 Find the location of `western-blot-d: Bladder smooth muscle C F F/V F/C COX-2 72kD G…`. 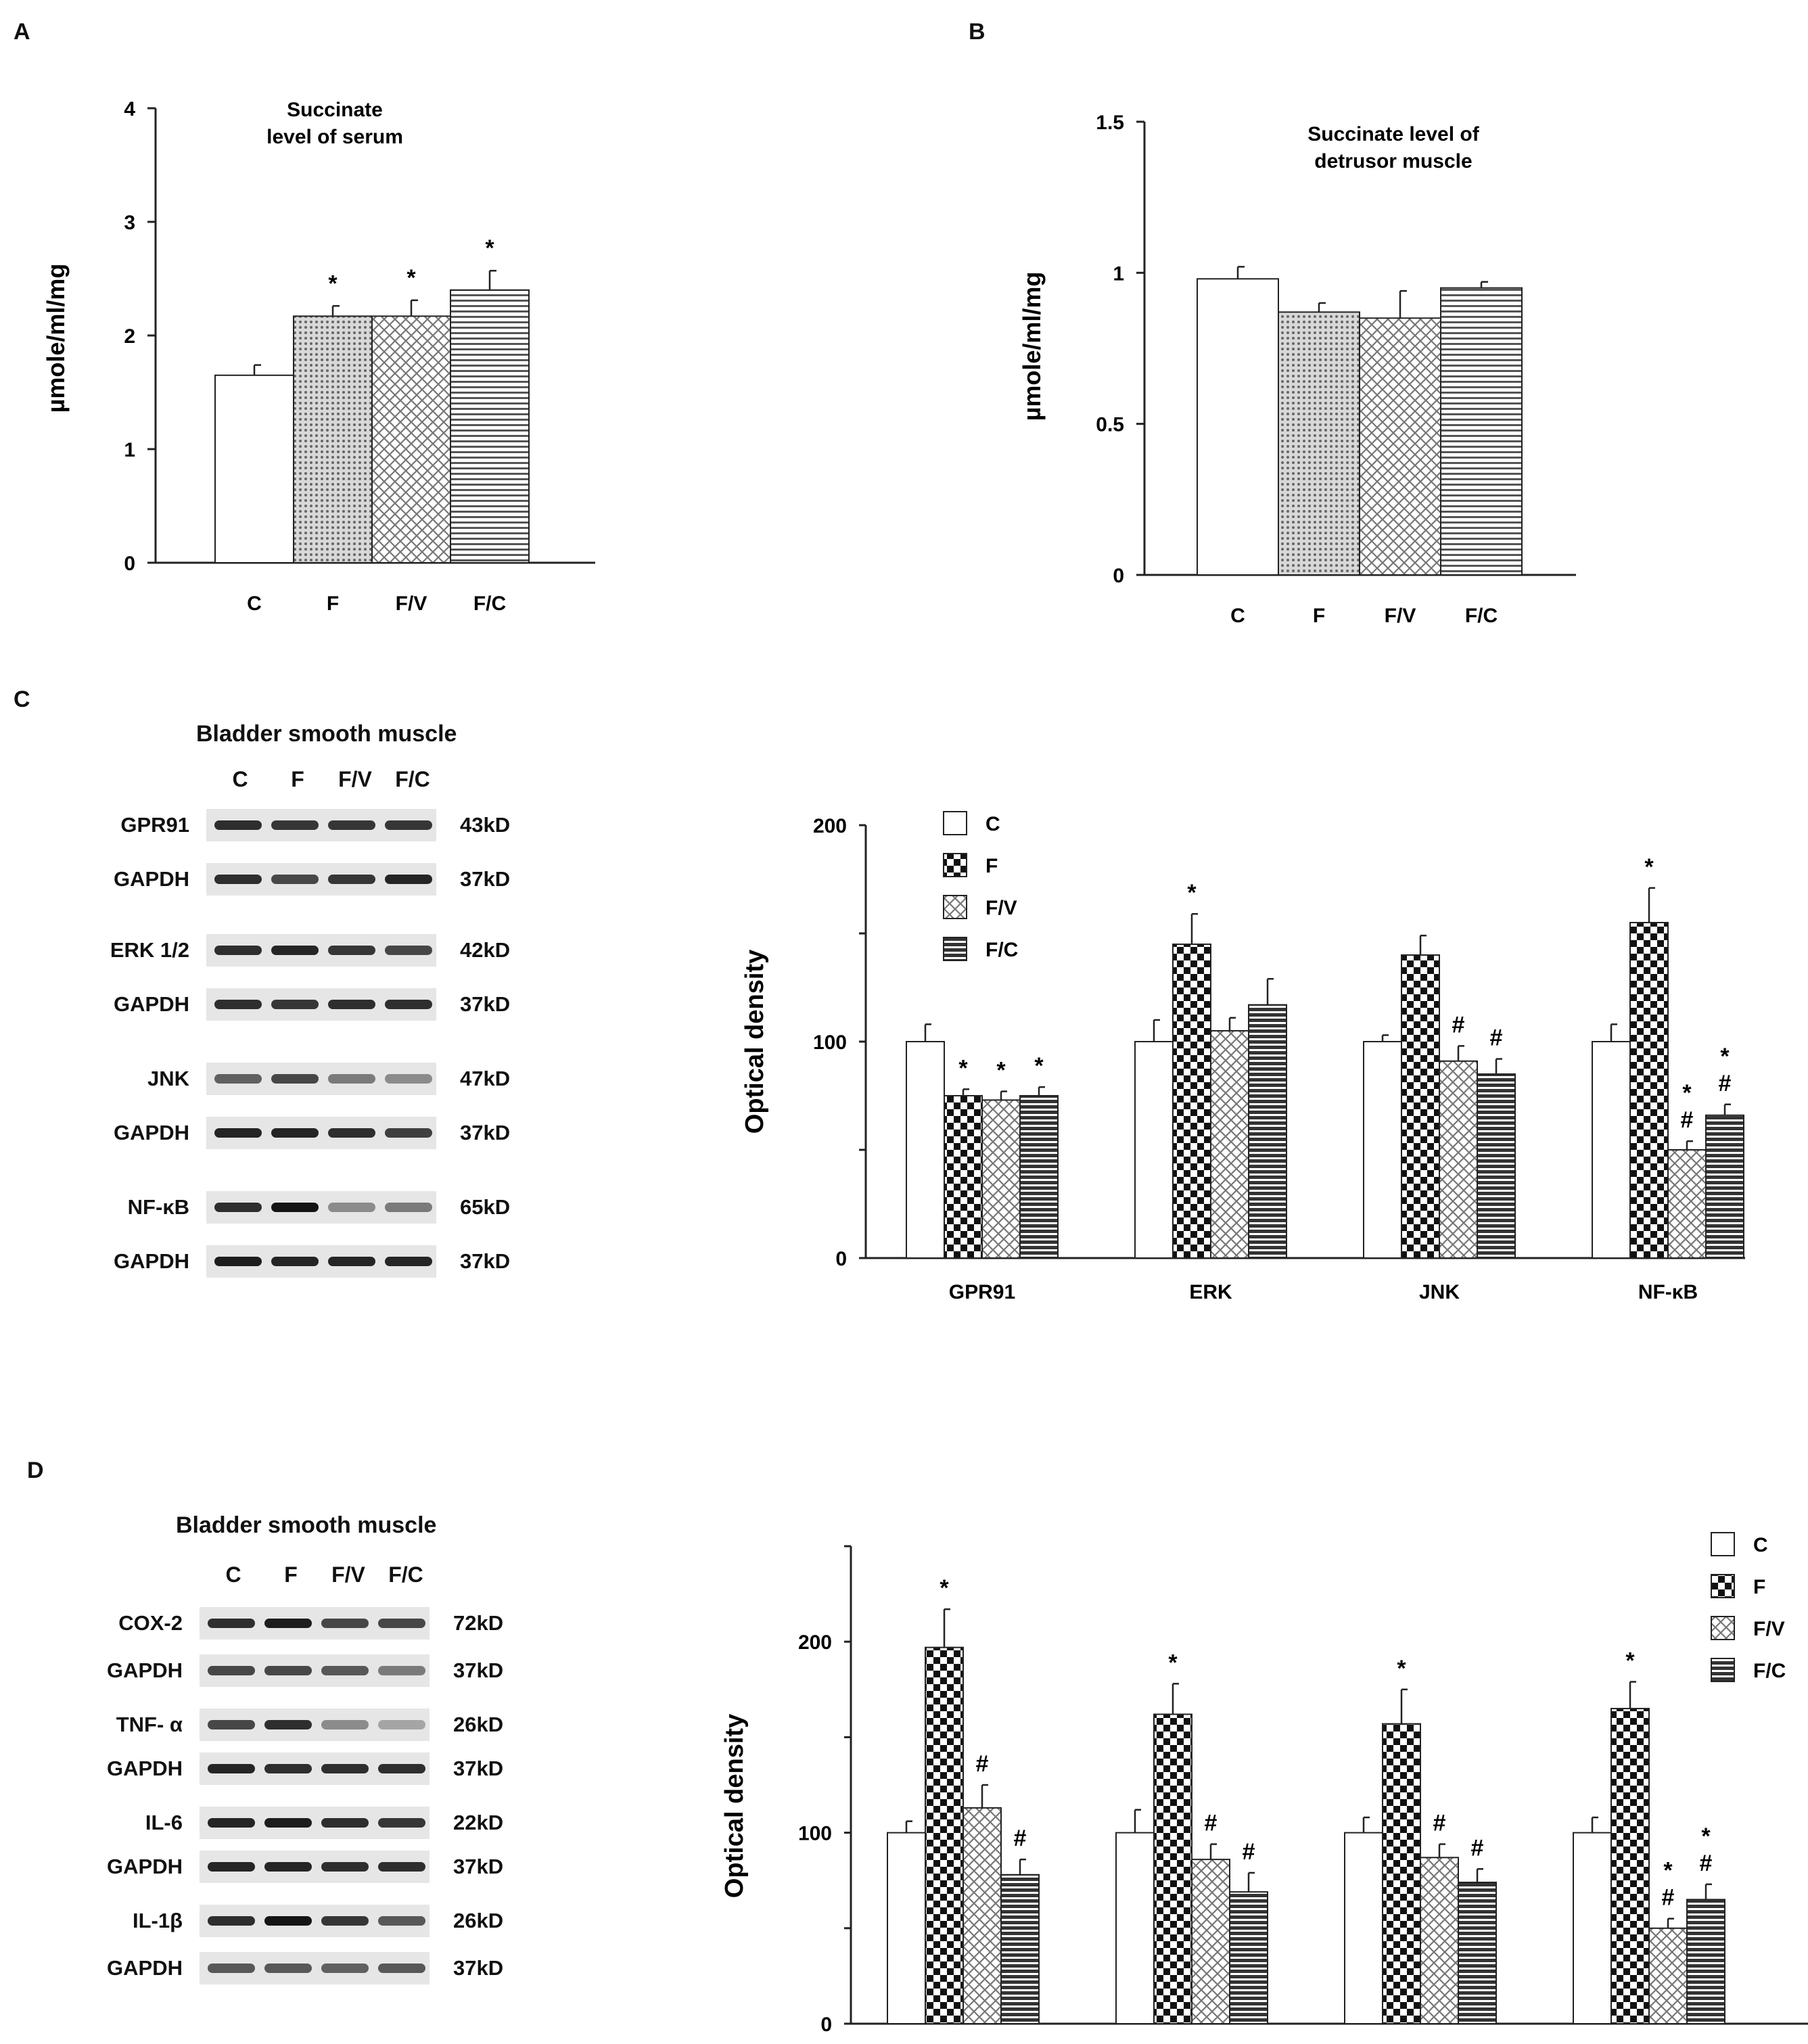

western-blot-d: Bladder smooth muscle C F F/V F/C COX-2 72kD G… is located at coordinates (331, 1762).